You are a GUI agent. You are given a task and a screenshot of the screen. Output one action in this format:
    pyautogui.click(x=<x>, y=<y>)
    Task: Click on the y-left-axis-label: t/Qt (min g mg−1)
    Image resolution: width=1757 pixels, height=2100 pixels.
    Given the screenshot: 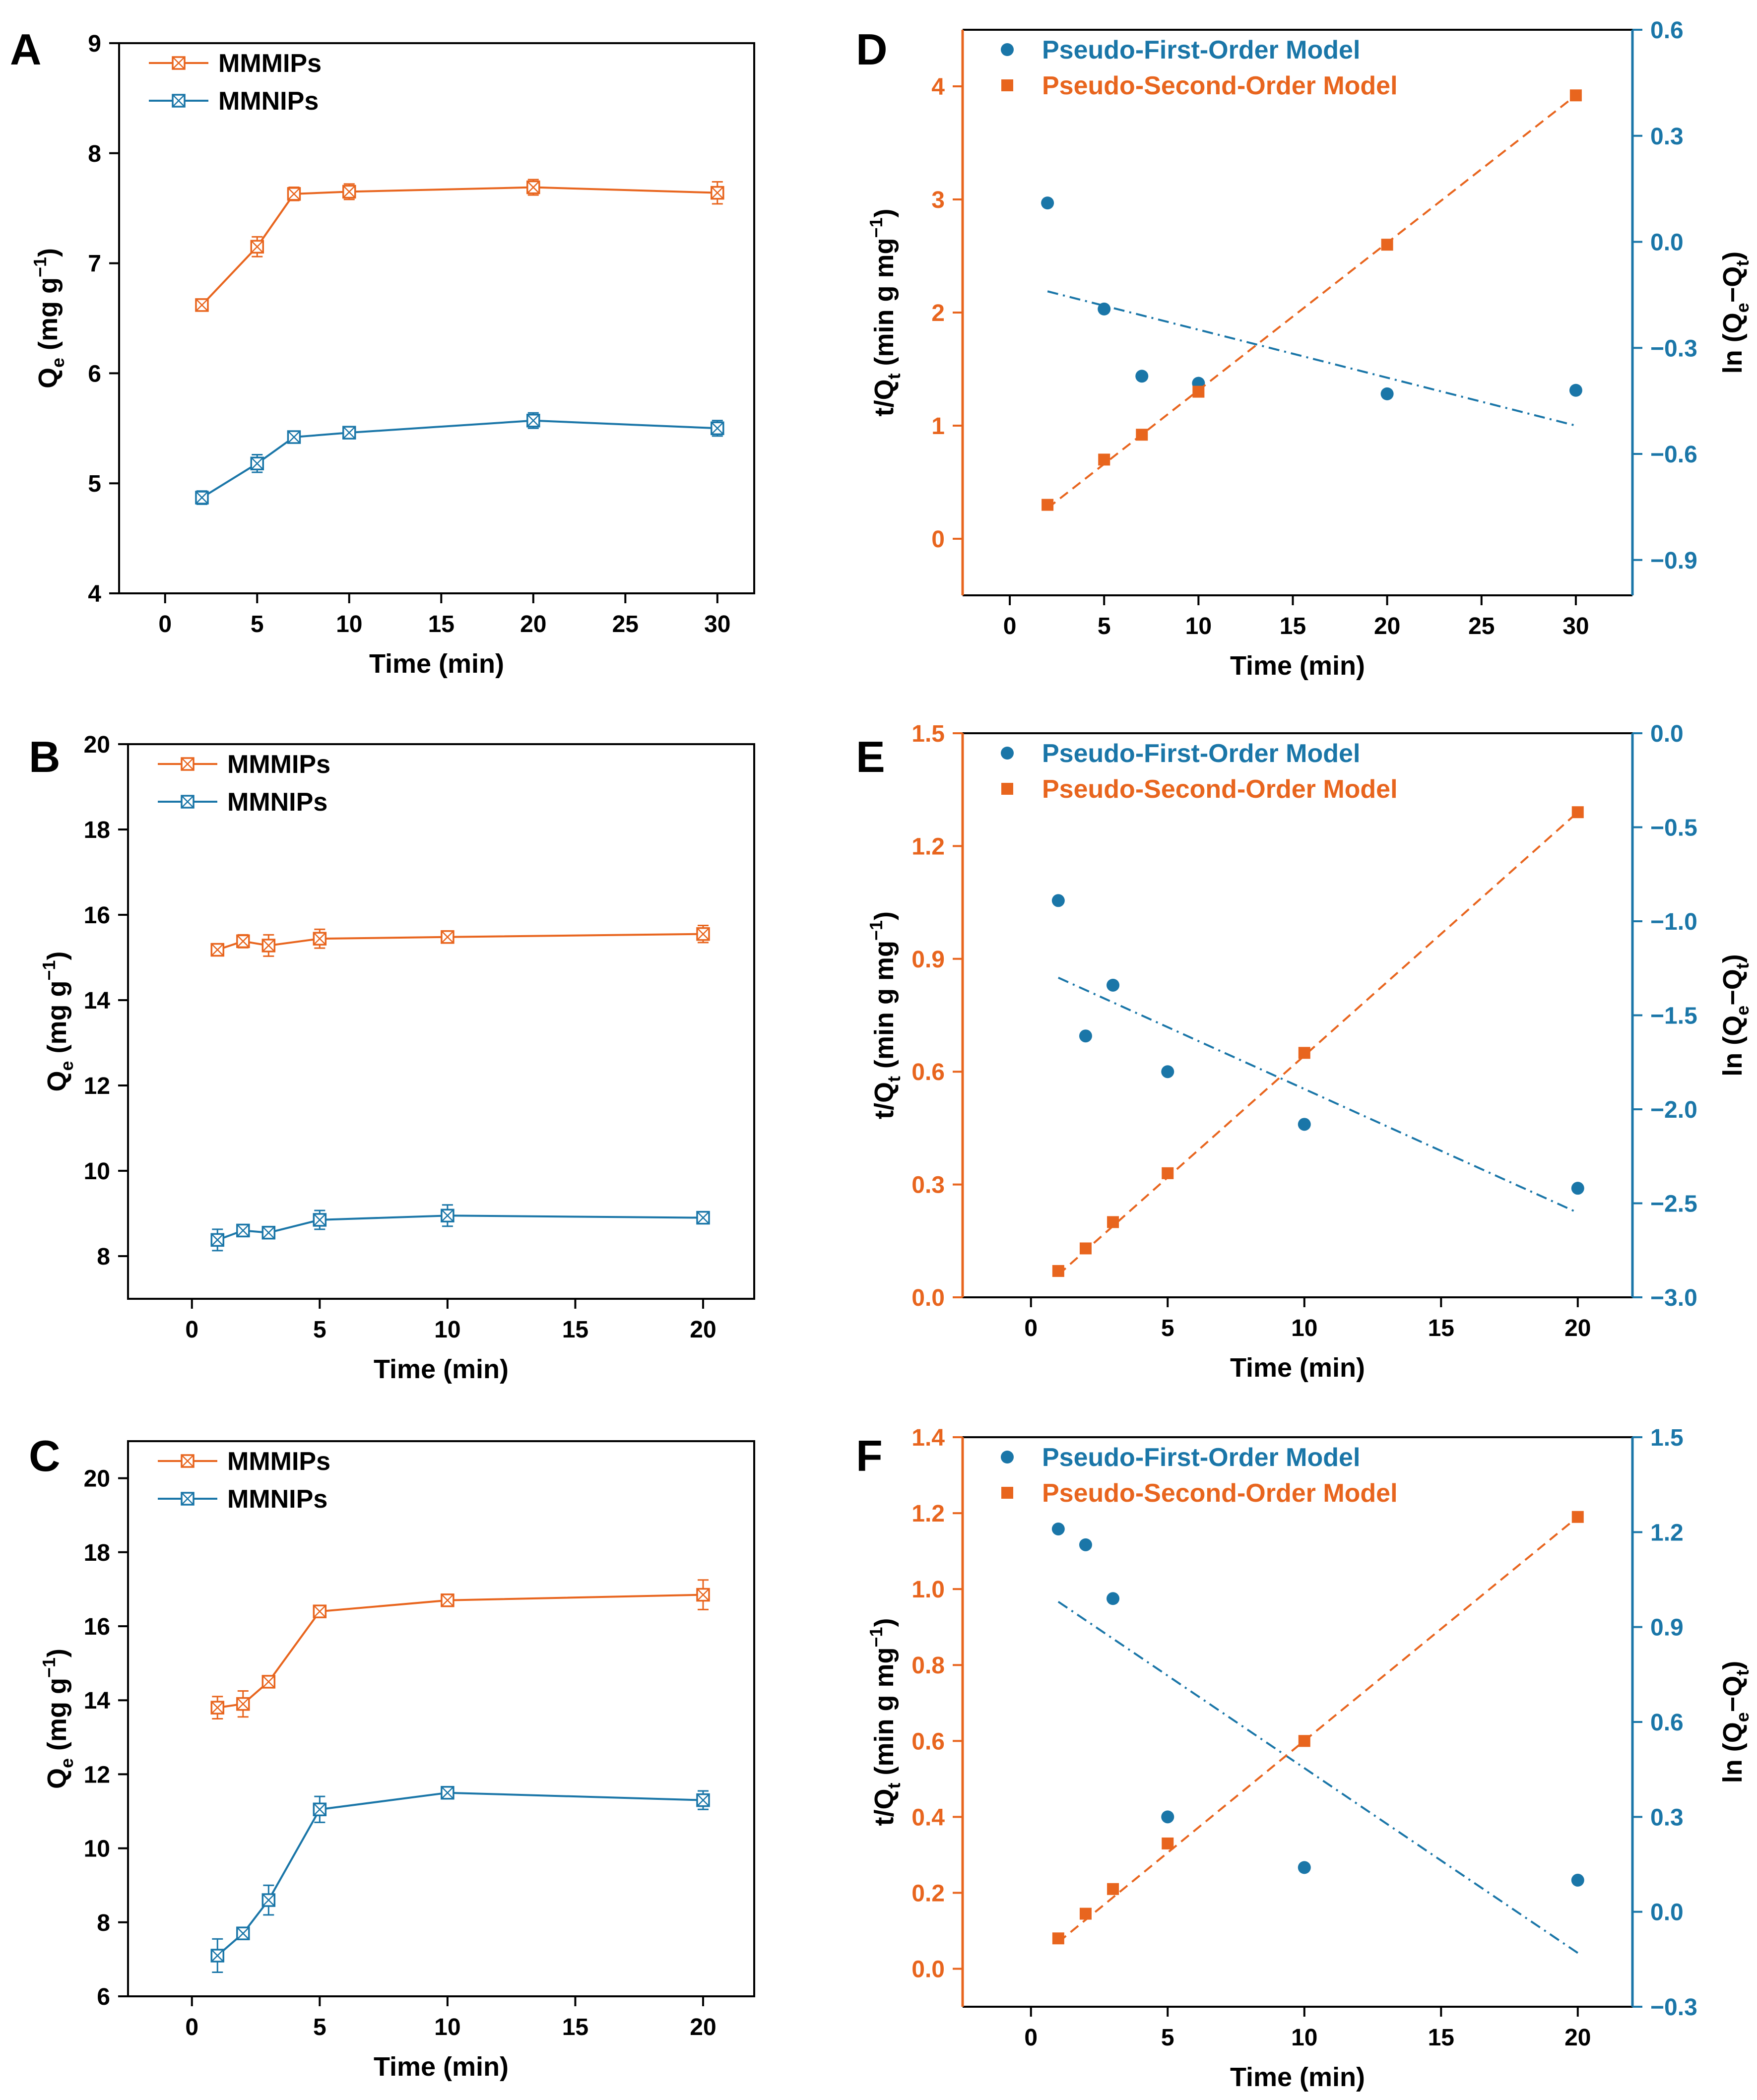 What is the action you would take?
    pyautogui.click(x=885, y=312)
    